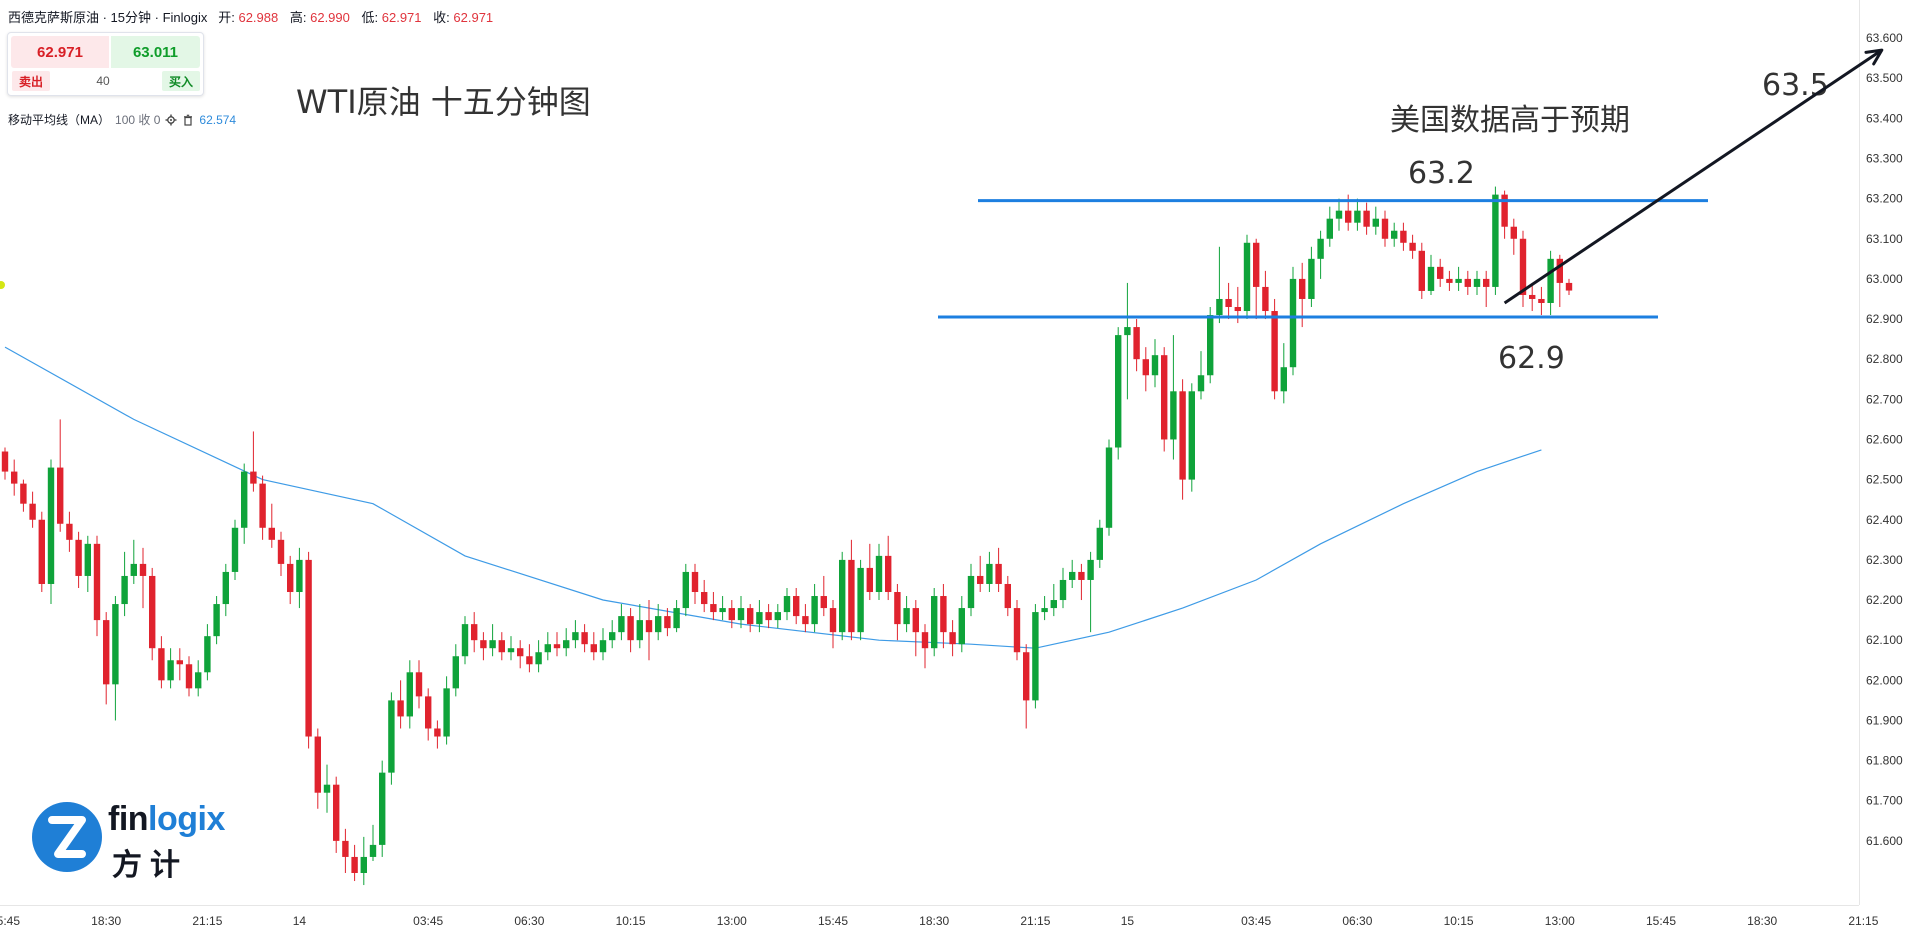 Image resolution: width=1907 pixels, height=932 pixels. What do you see at coordinates (171, 120) in the screenshot?
I see `gear-icon` at bounding box center [171, 120].